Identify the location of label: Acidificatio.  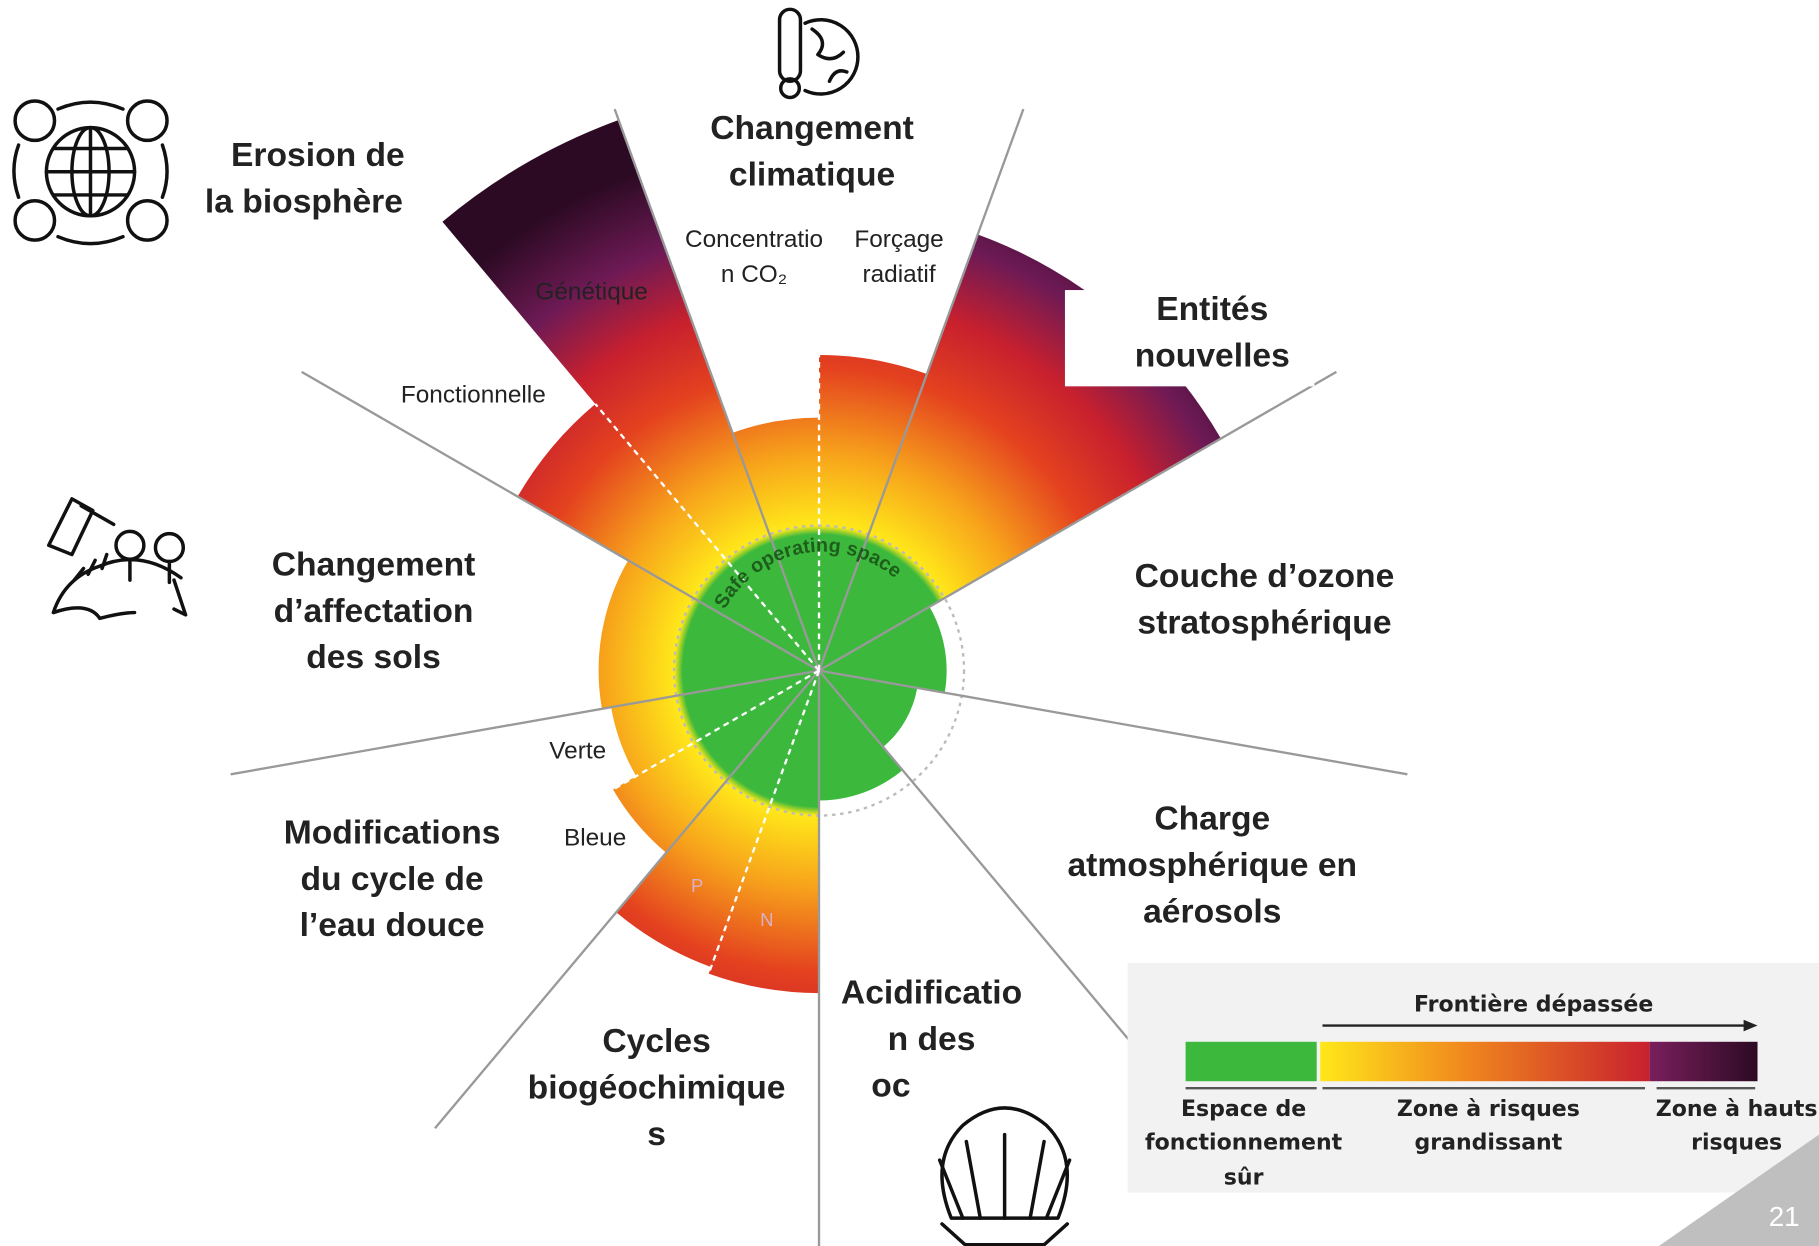
(931, 993).